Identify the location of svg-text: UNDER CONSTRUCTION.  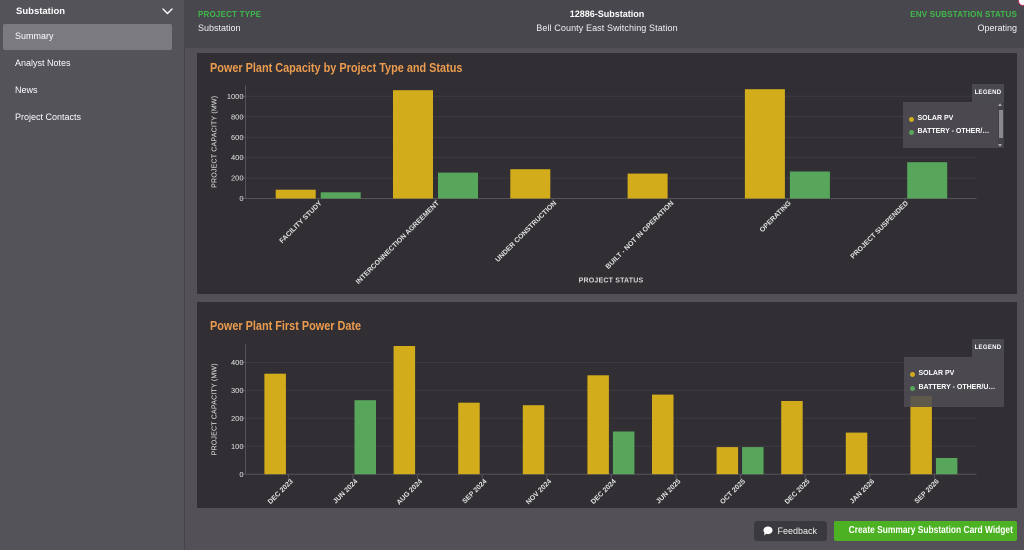
(526, 232).